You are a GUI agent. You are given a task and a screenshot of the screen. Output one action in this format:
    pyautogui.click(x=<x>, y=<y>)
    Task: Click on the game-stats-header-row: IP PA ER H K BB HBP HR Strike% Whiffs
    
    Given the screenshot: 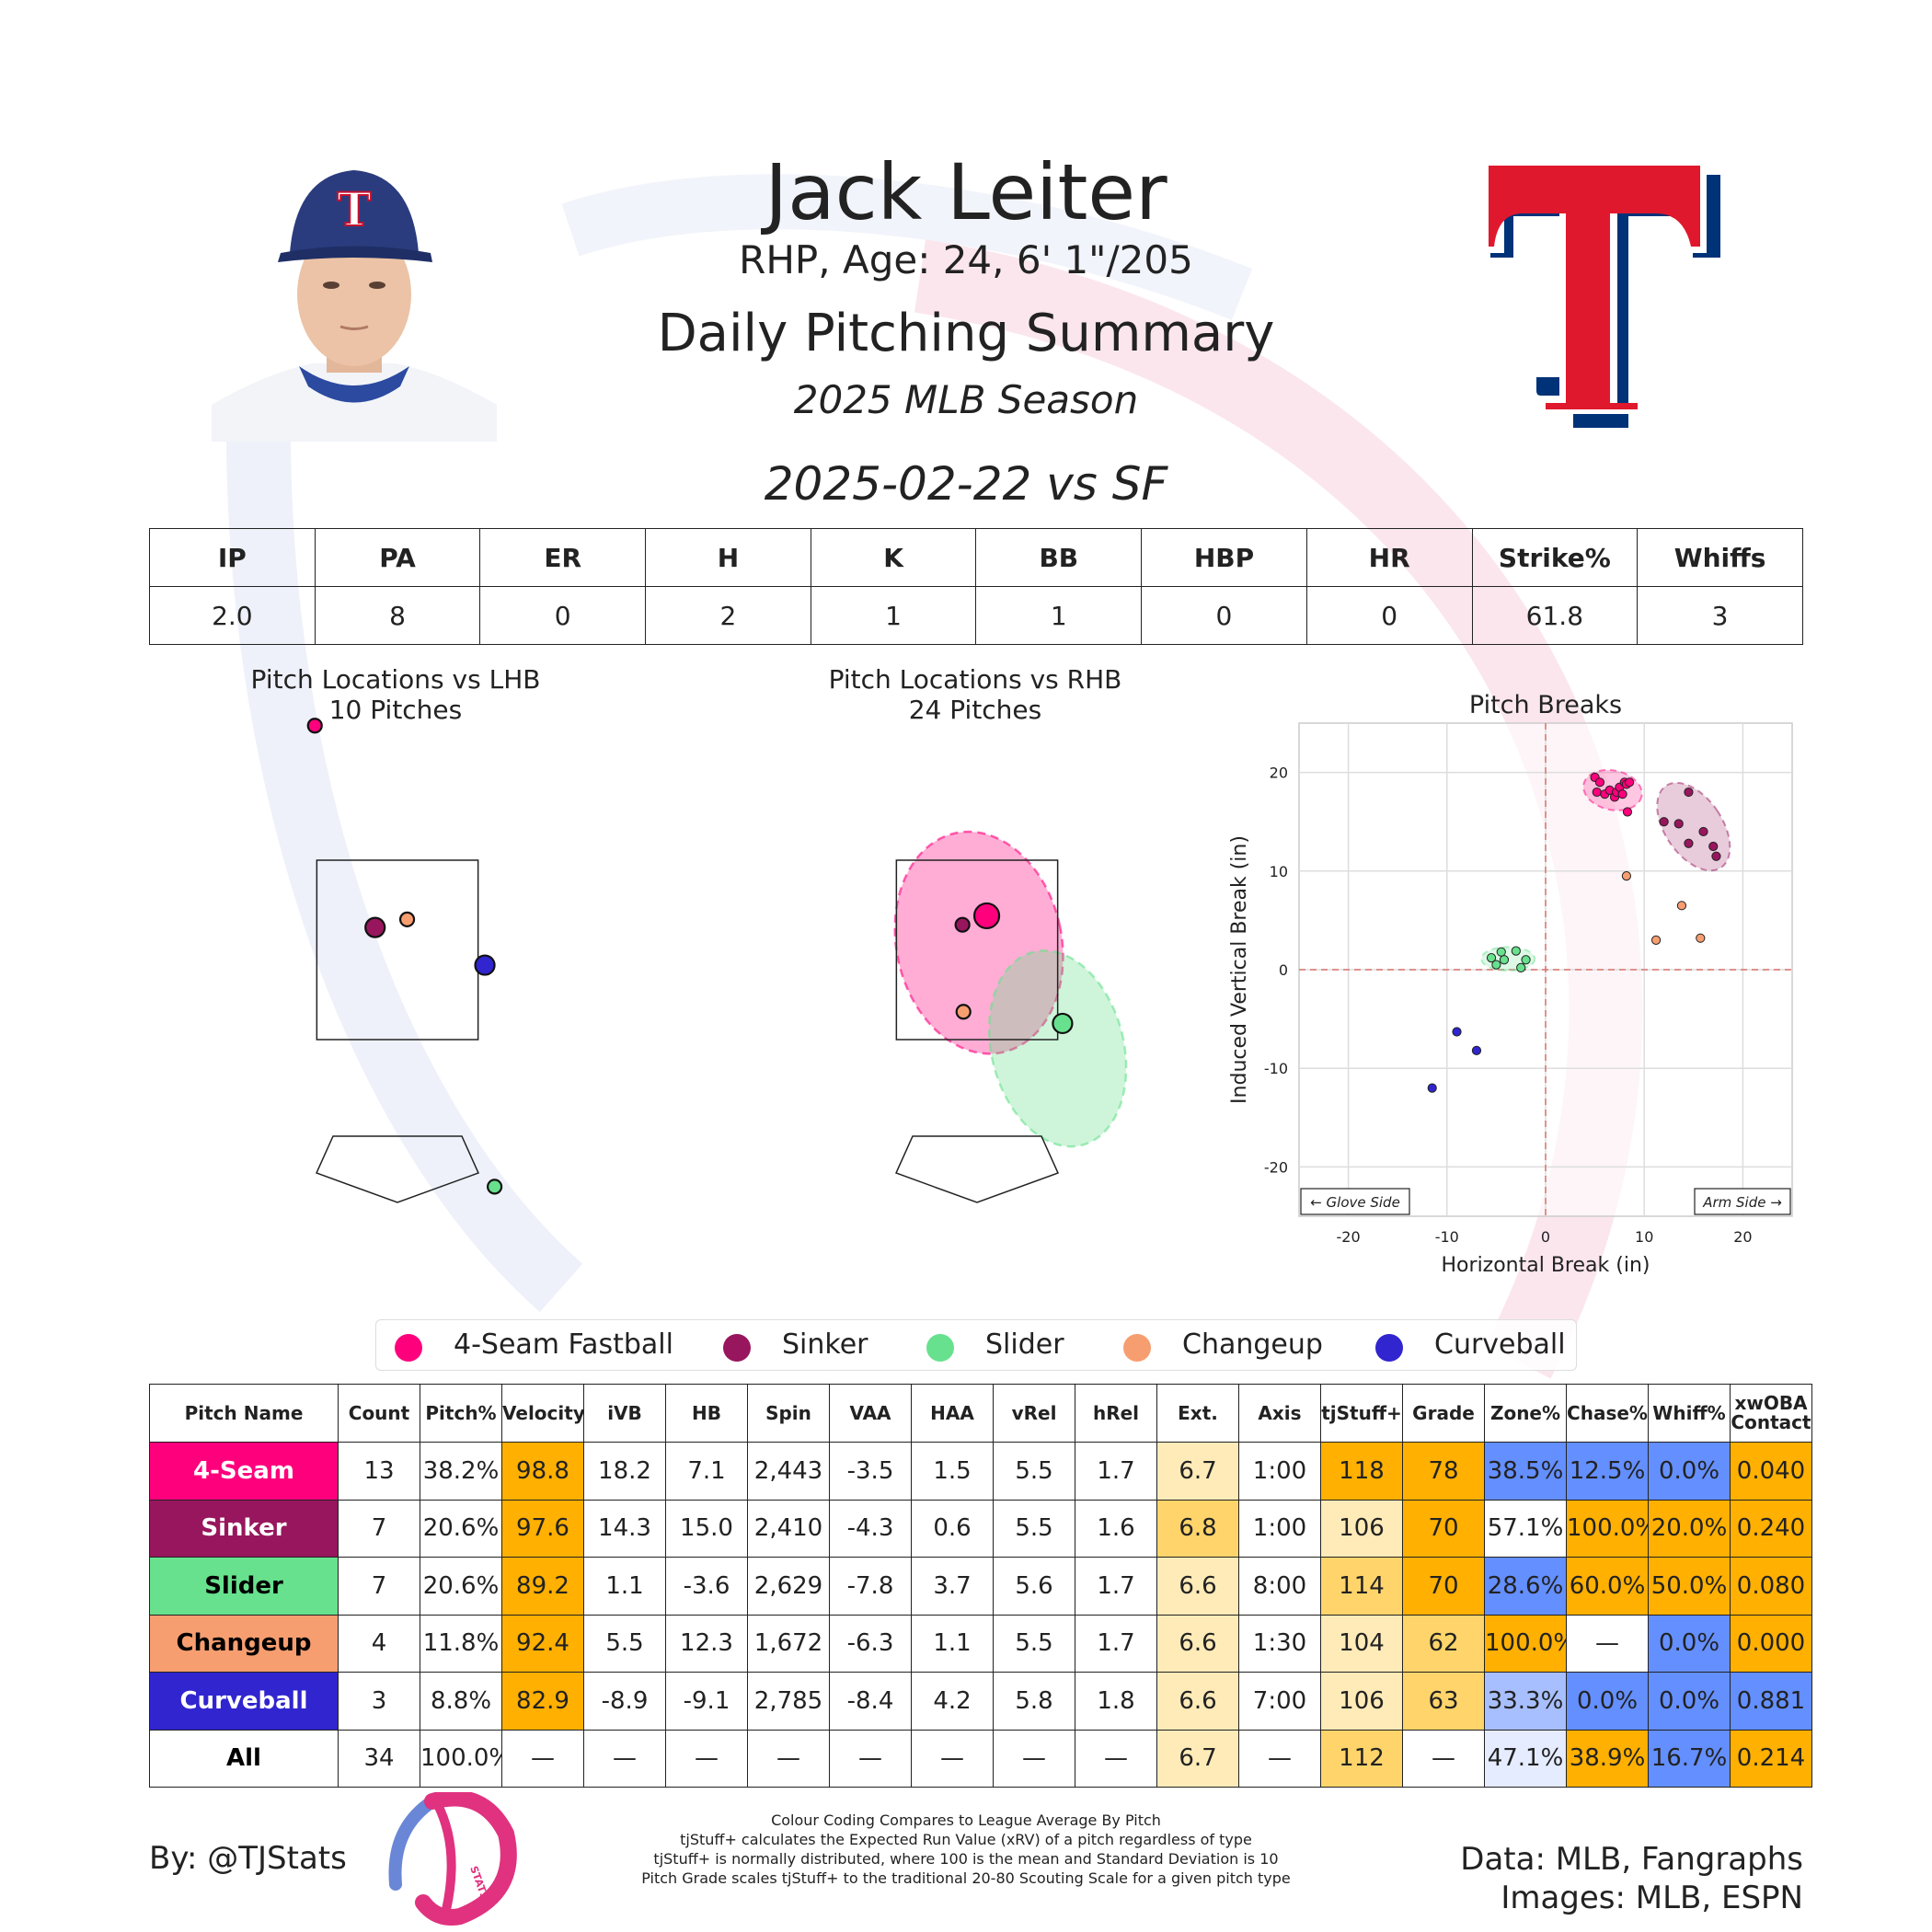 What is the action you would take?
    pyautogui.click(x=976, y=557)
    